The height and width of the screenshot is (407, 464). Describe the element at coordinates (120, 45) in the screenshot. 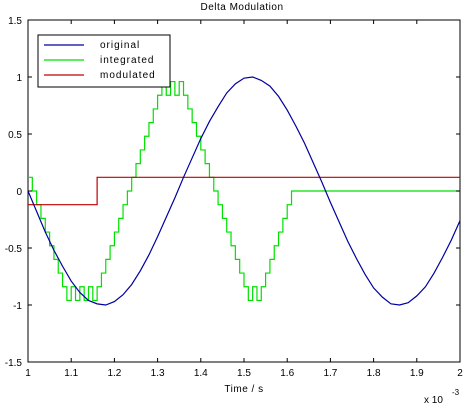

I see `legend-label-original: original` at that location.